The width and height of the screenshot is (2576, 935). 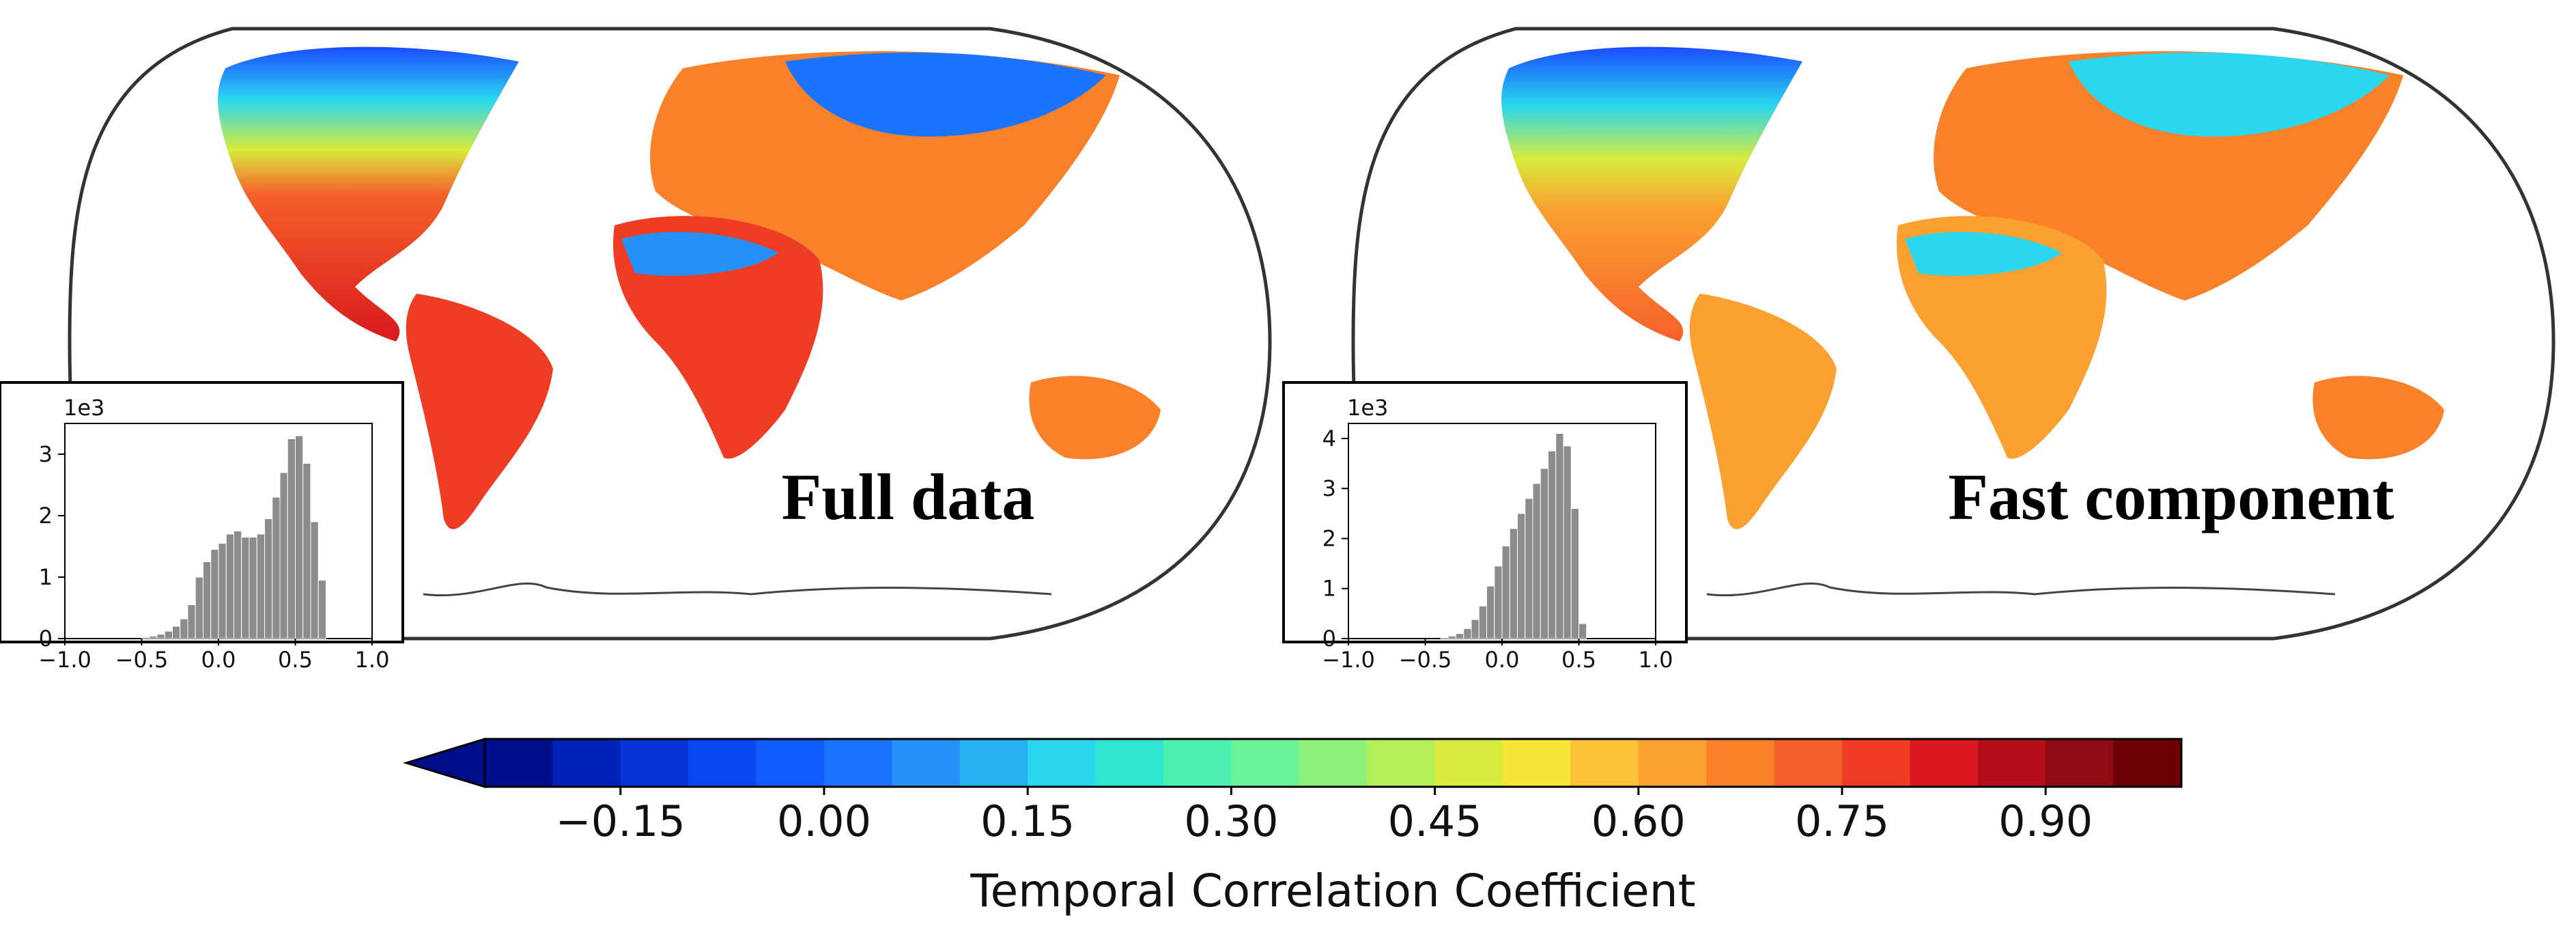 I want to click on south-america-landmass, so click(x=1763, y=411).